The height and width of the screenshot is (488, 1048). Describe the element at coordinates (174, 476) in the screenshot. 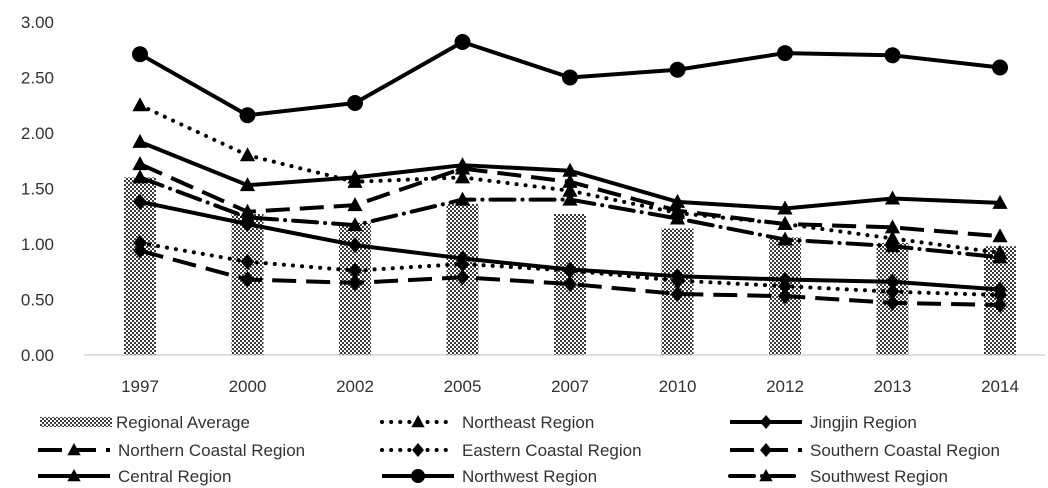

I see `legend-label: Central Region` at that location.